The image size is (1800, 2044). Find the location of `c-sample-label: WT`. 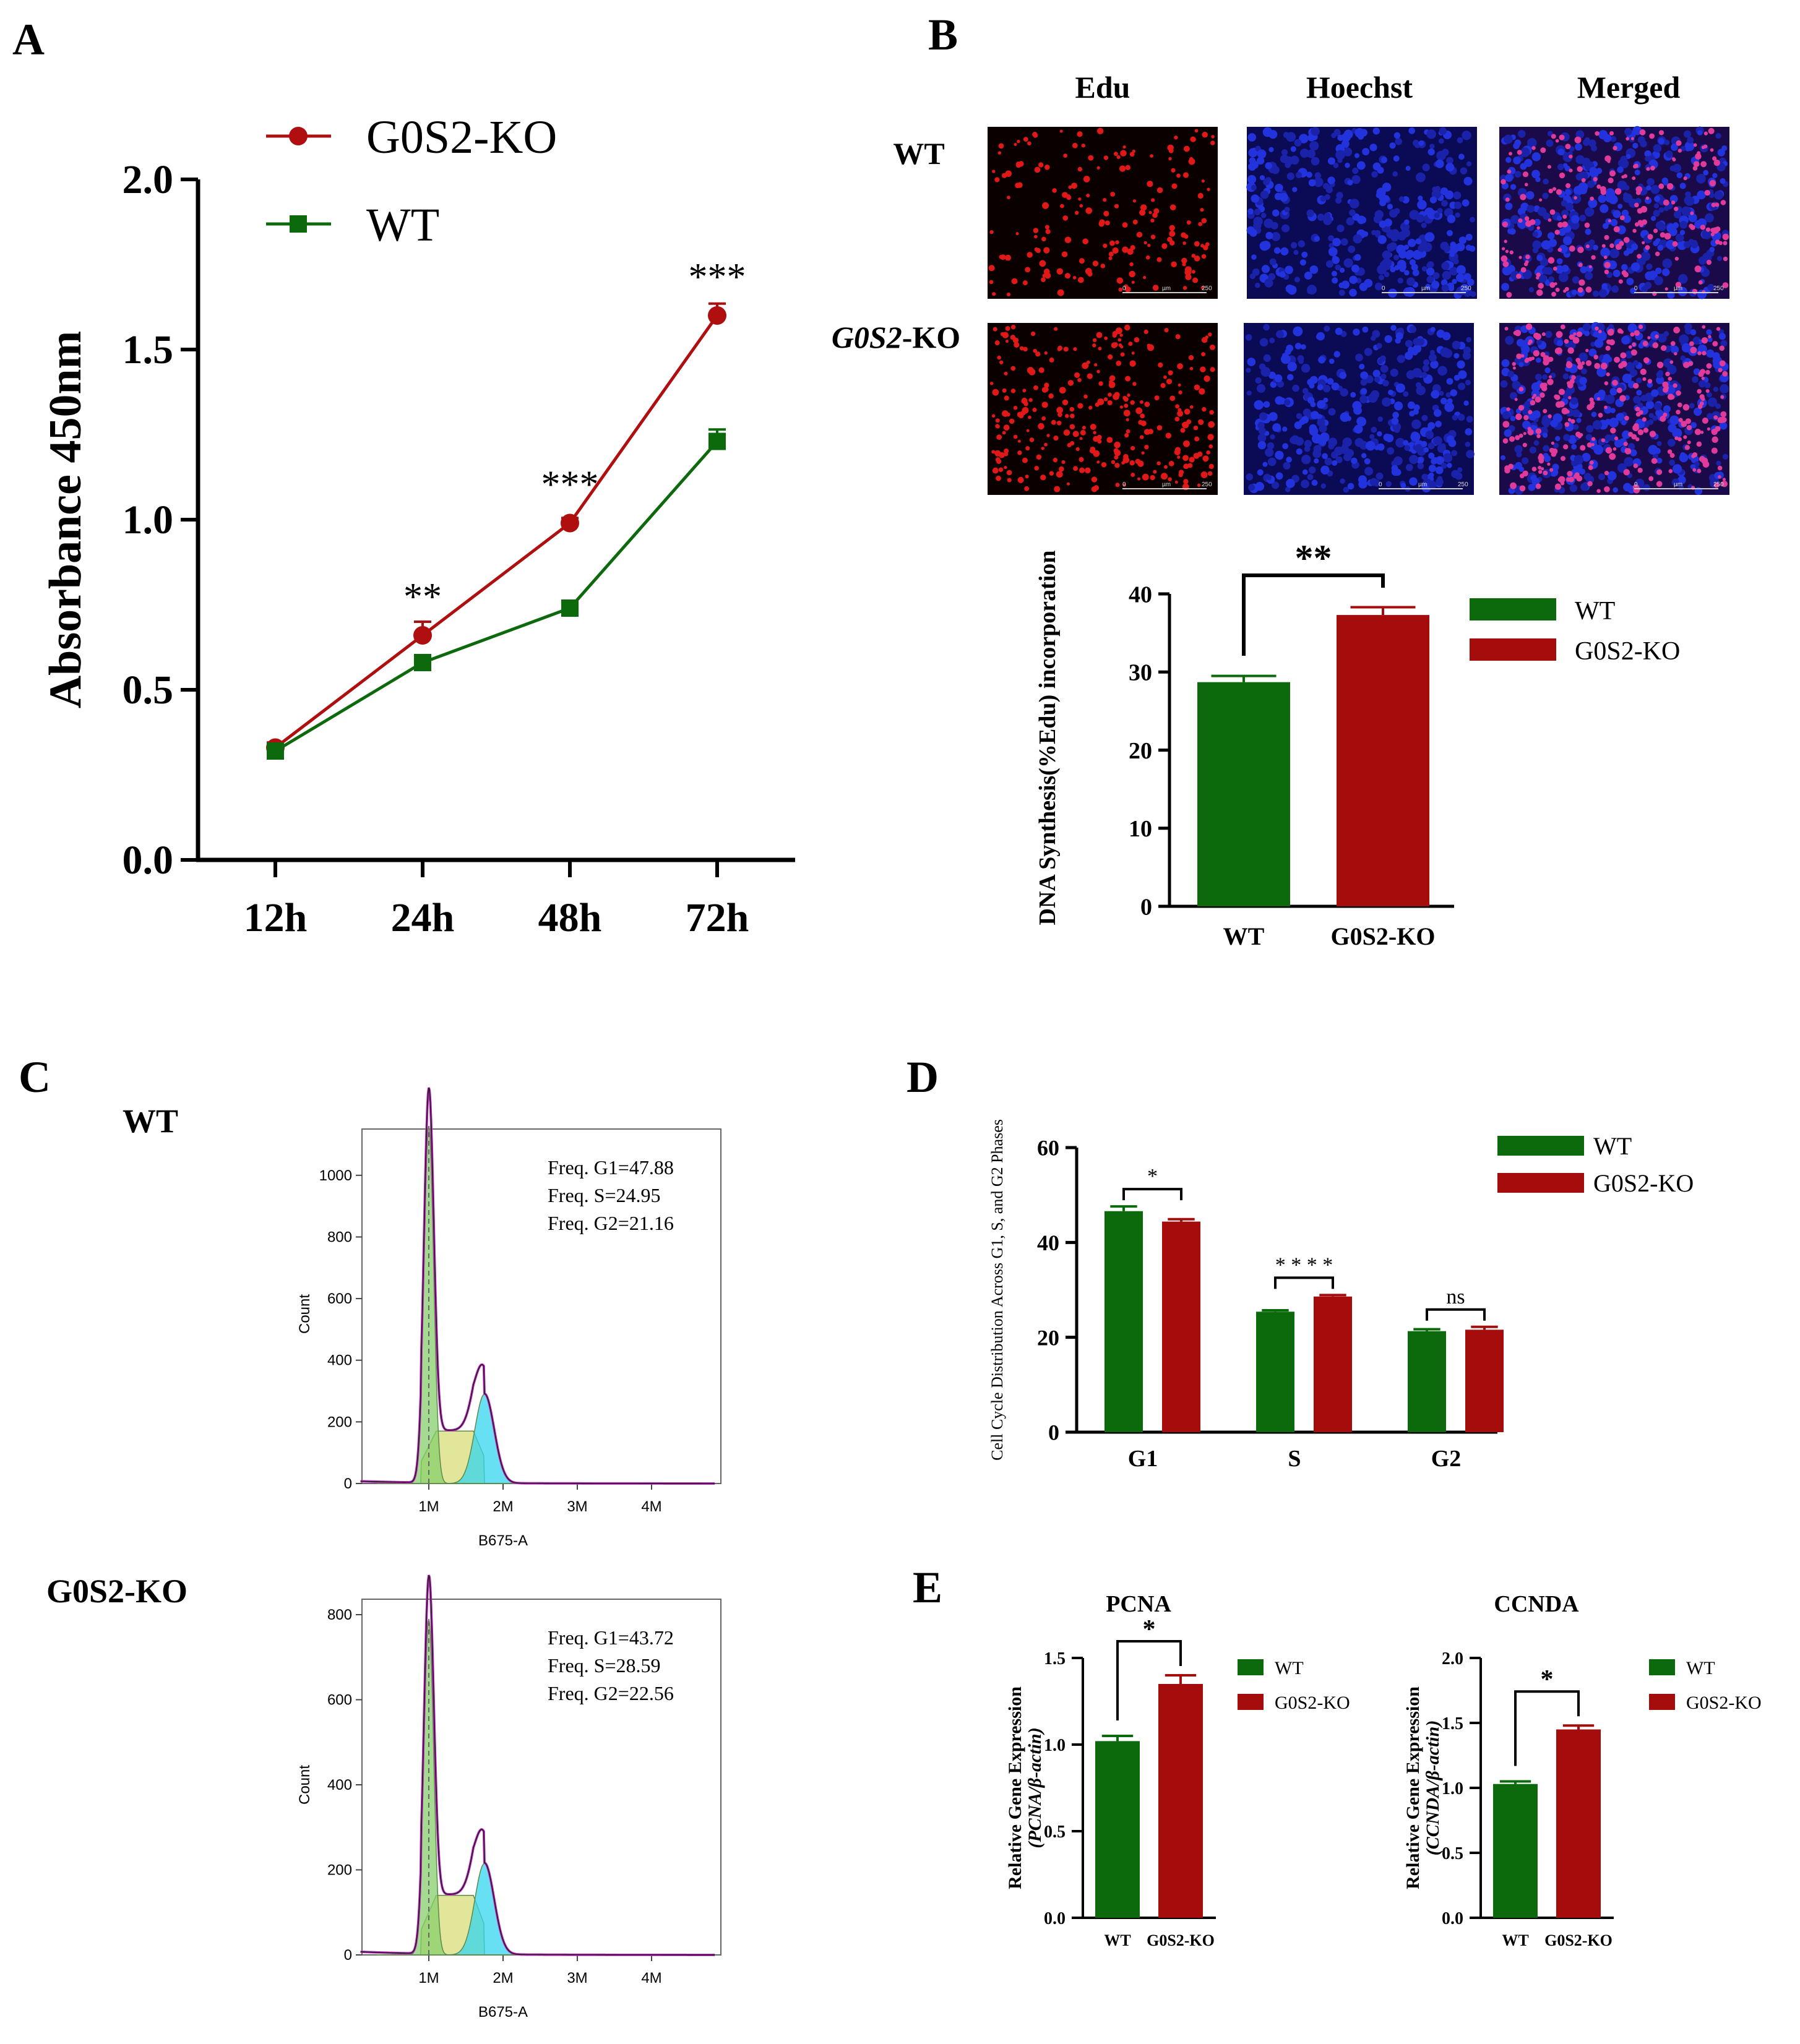

c-sample-label: WT is located at coordinates (150, 1121).